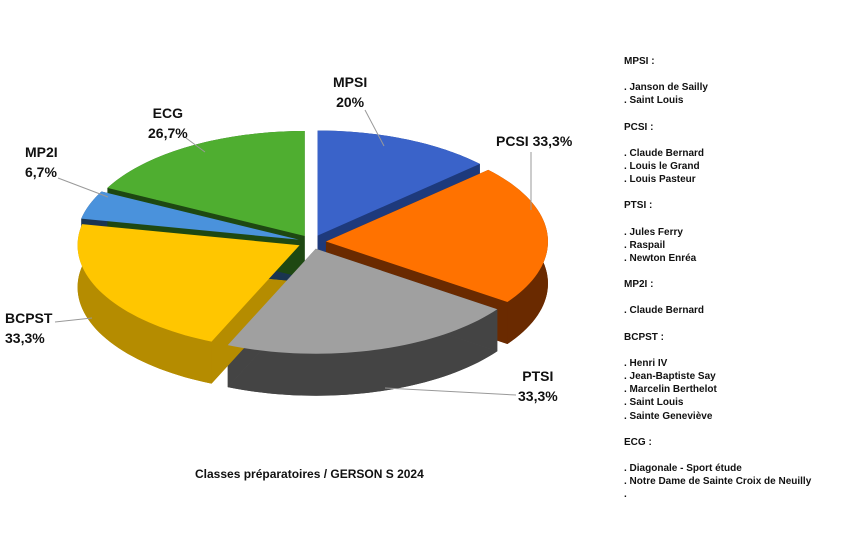  What do you see at coordinates (639, 61) in the screenshot?
I see `group-heading: MPSI :` at bounding box center [639, 61].